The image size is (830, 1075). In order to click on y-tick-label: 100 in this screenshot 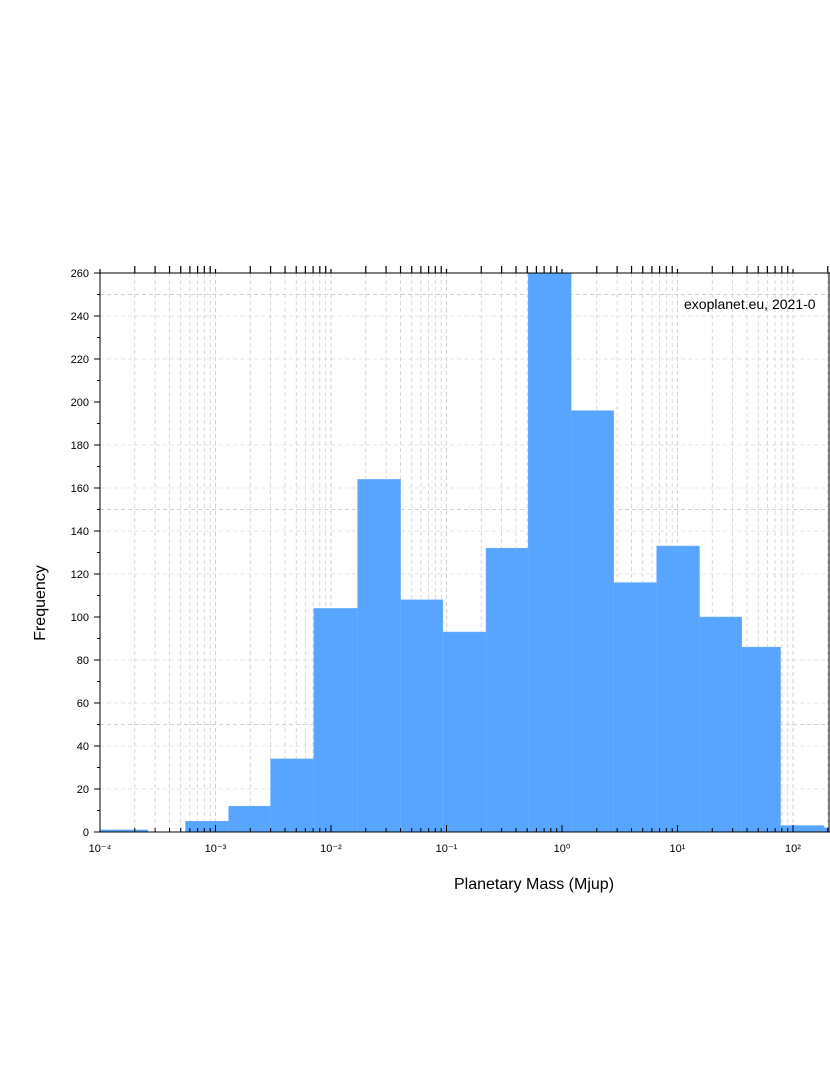, I will do `click(80, 618)`.